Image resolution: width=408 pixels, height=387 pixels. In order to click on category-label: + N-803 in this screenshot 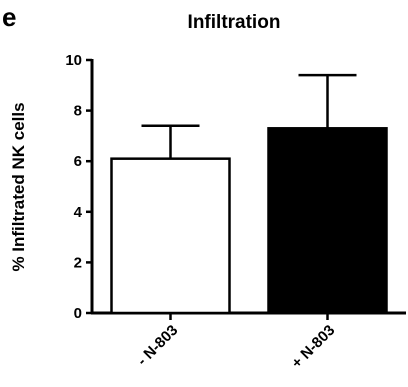, I will do `click(313, 347)`.